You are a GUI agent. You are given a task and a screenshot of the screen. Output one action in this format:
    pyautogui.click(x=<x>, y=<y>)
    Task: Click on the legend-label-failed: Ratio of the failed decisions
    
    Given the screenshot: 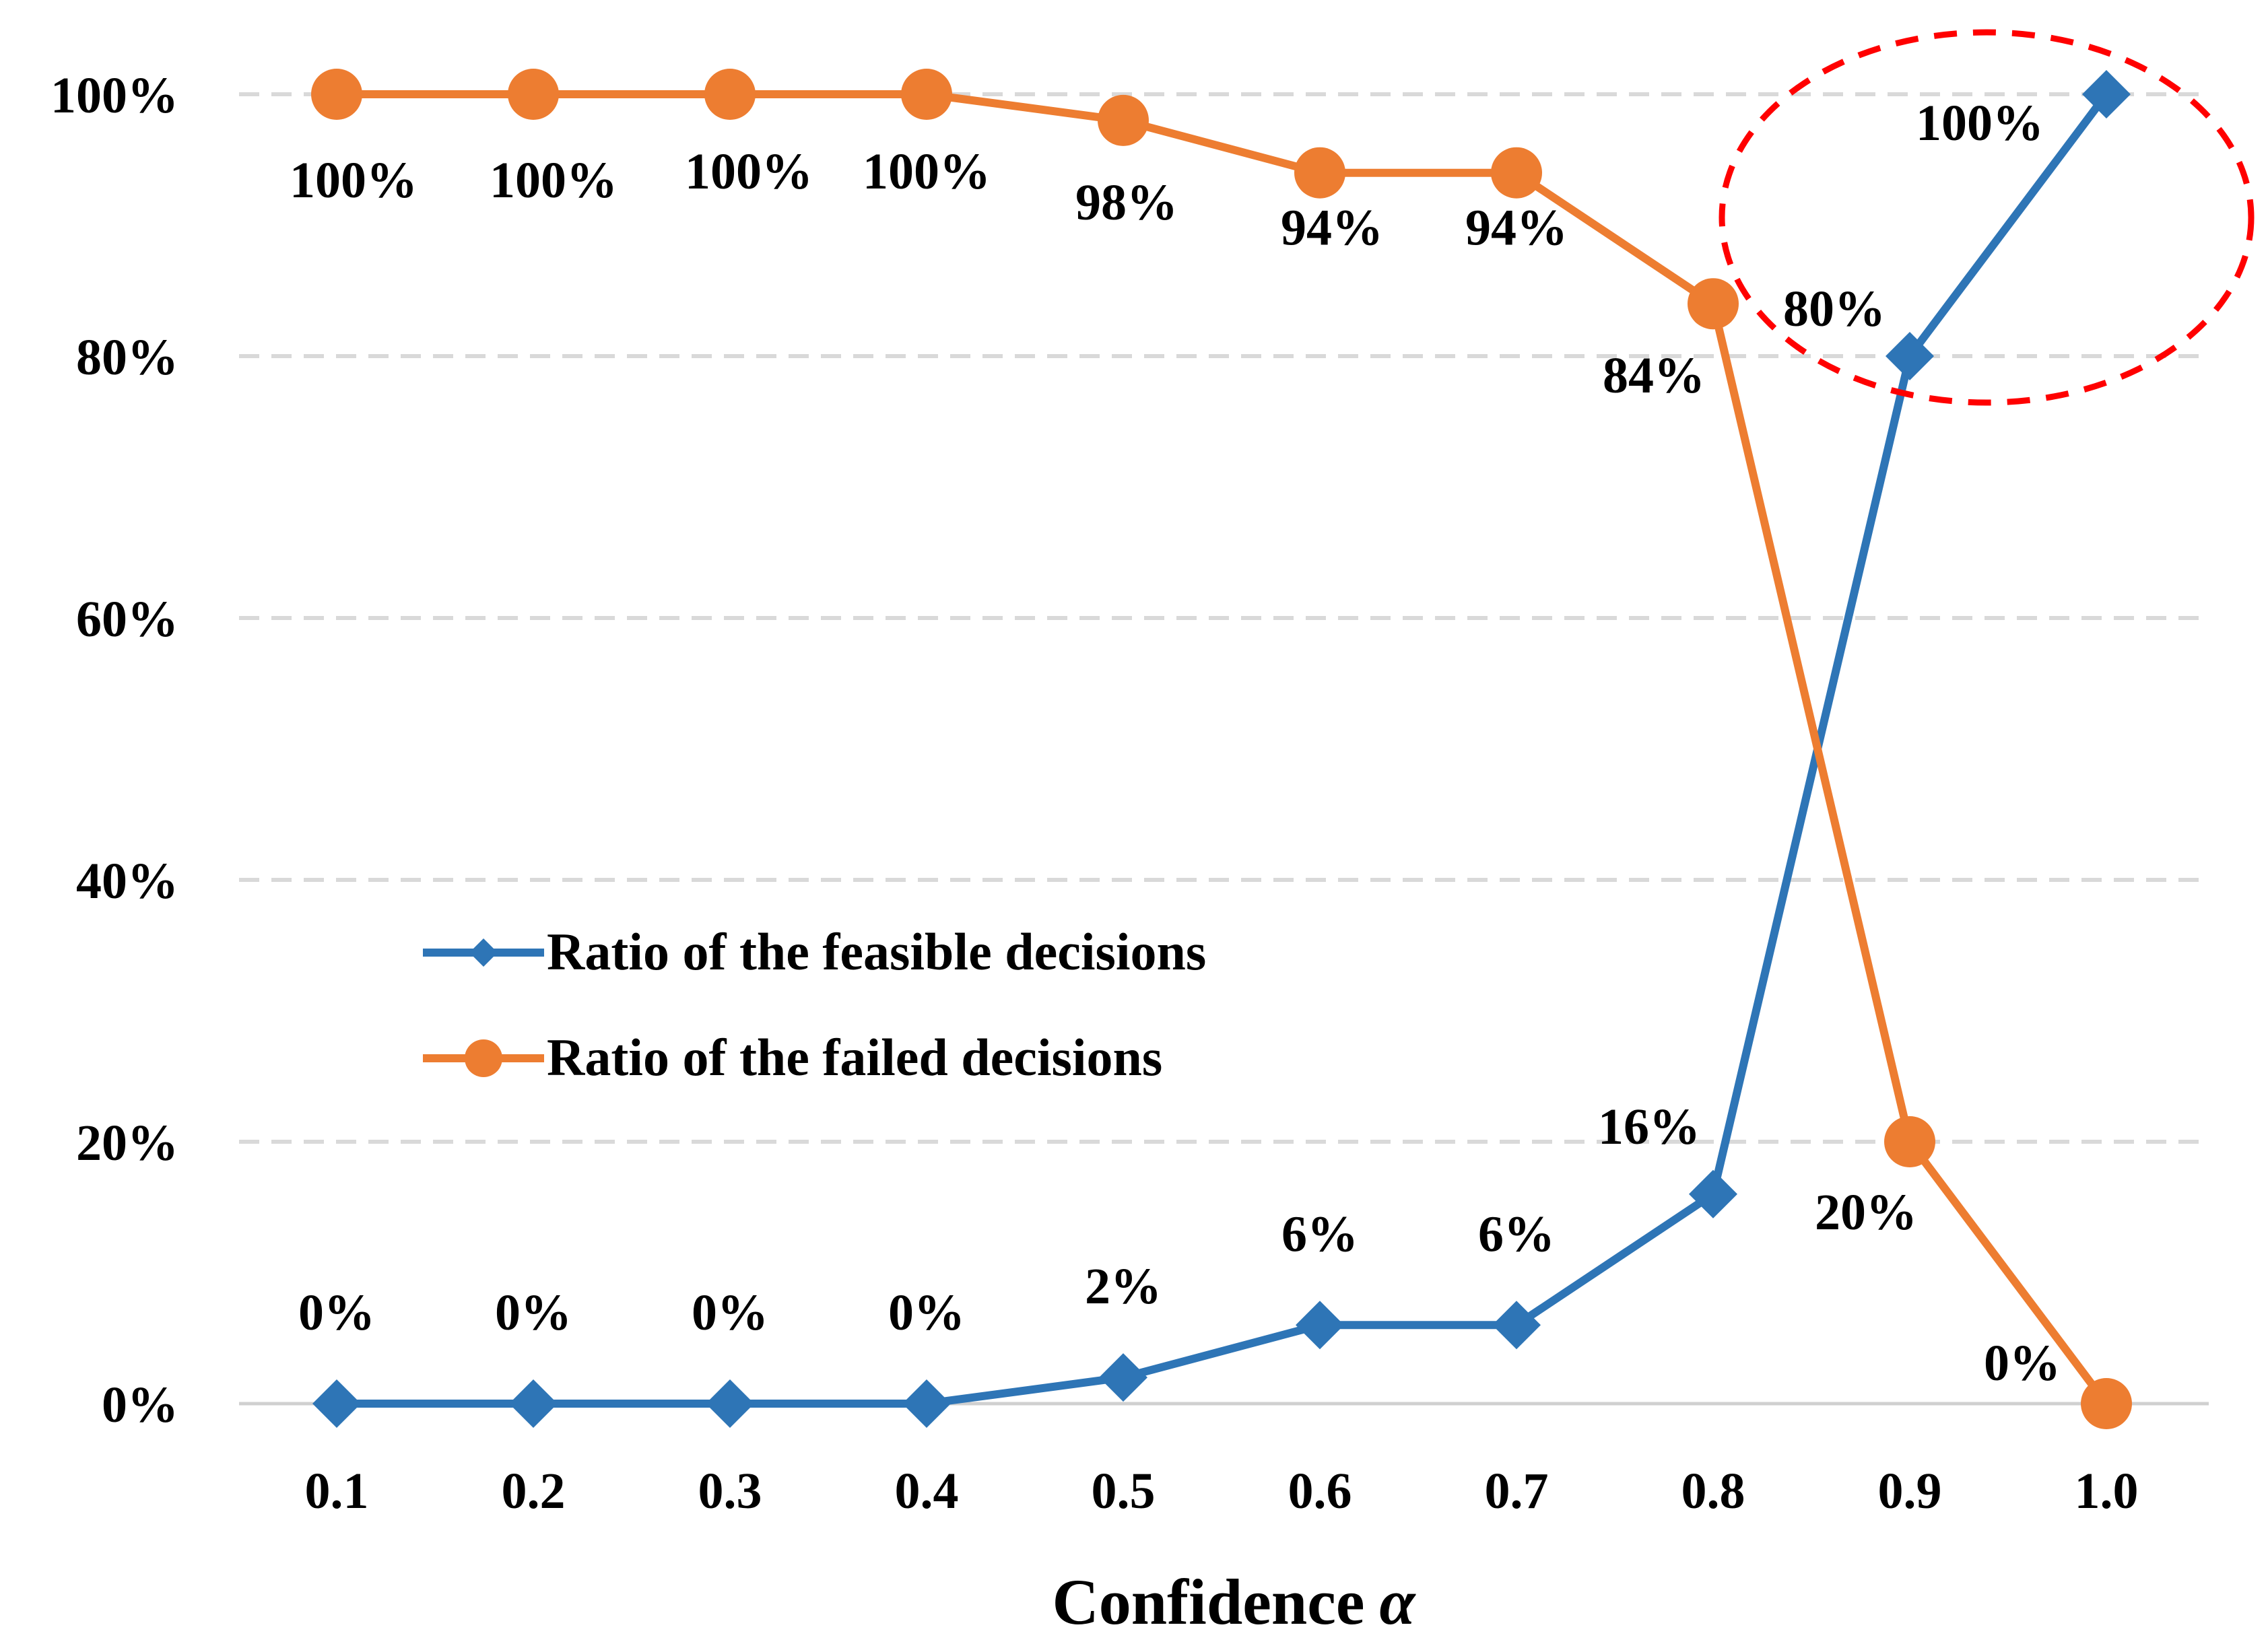 What is the action you would take?
    pyautogui.click(x=855, y=1057)
    